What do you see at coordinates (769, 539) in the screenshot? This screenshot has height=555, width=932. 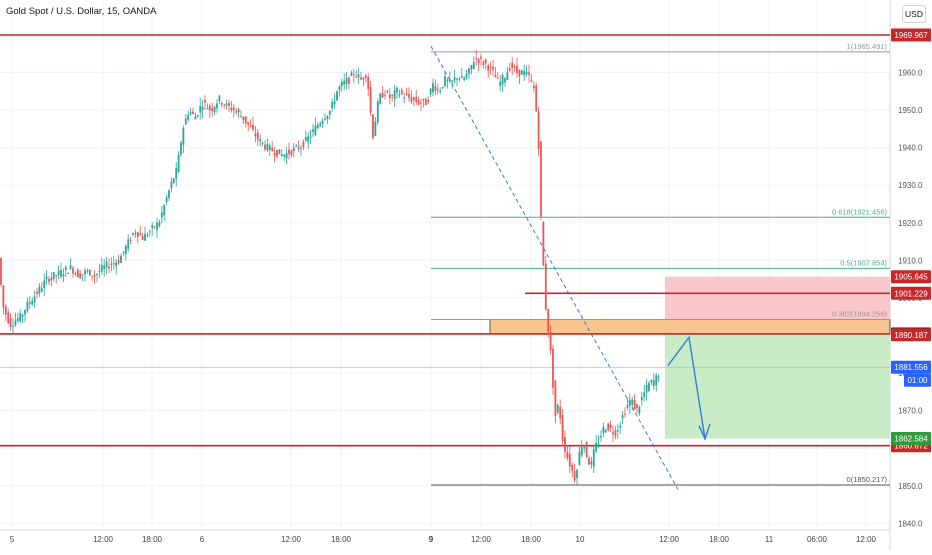 I see `x-tick-label: 11` at bounding box center [769, 539].